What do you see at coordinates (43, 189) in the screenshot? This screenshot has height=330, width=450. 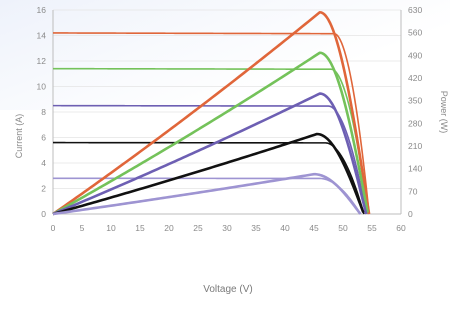 I see `y-left-tick-label: 2` at bounding box center [43, 189].